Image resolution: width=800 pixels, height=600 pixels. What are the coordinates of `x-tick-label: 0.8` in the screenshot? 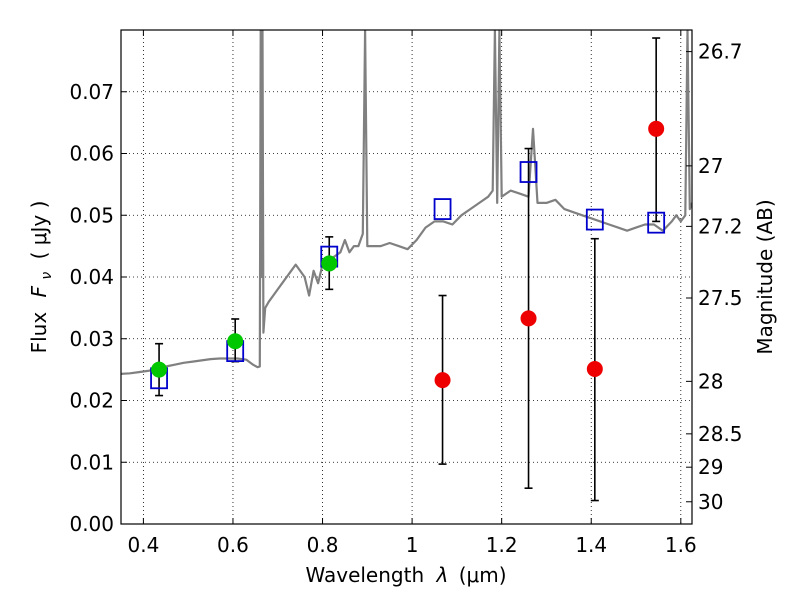 It's located at (323, 545).